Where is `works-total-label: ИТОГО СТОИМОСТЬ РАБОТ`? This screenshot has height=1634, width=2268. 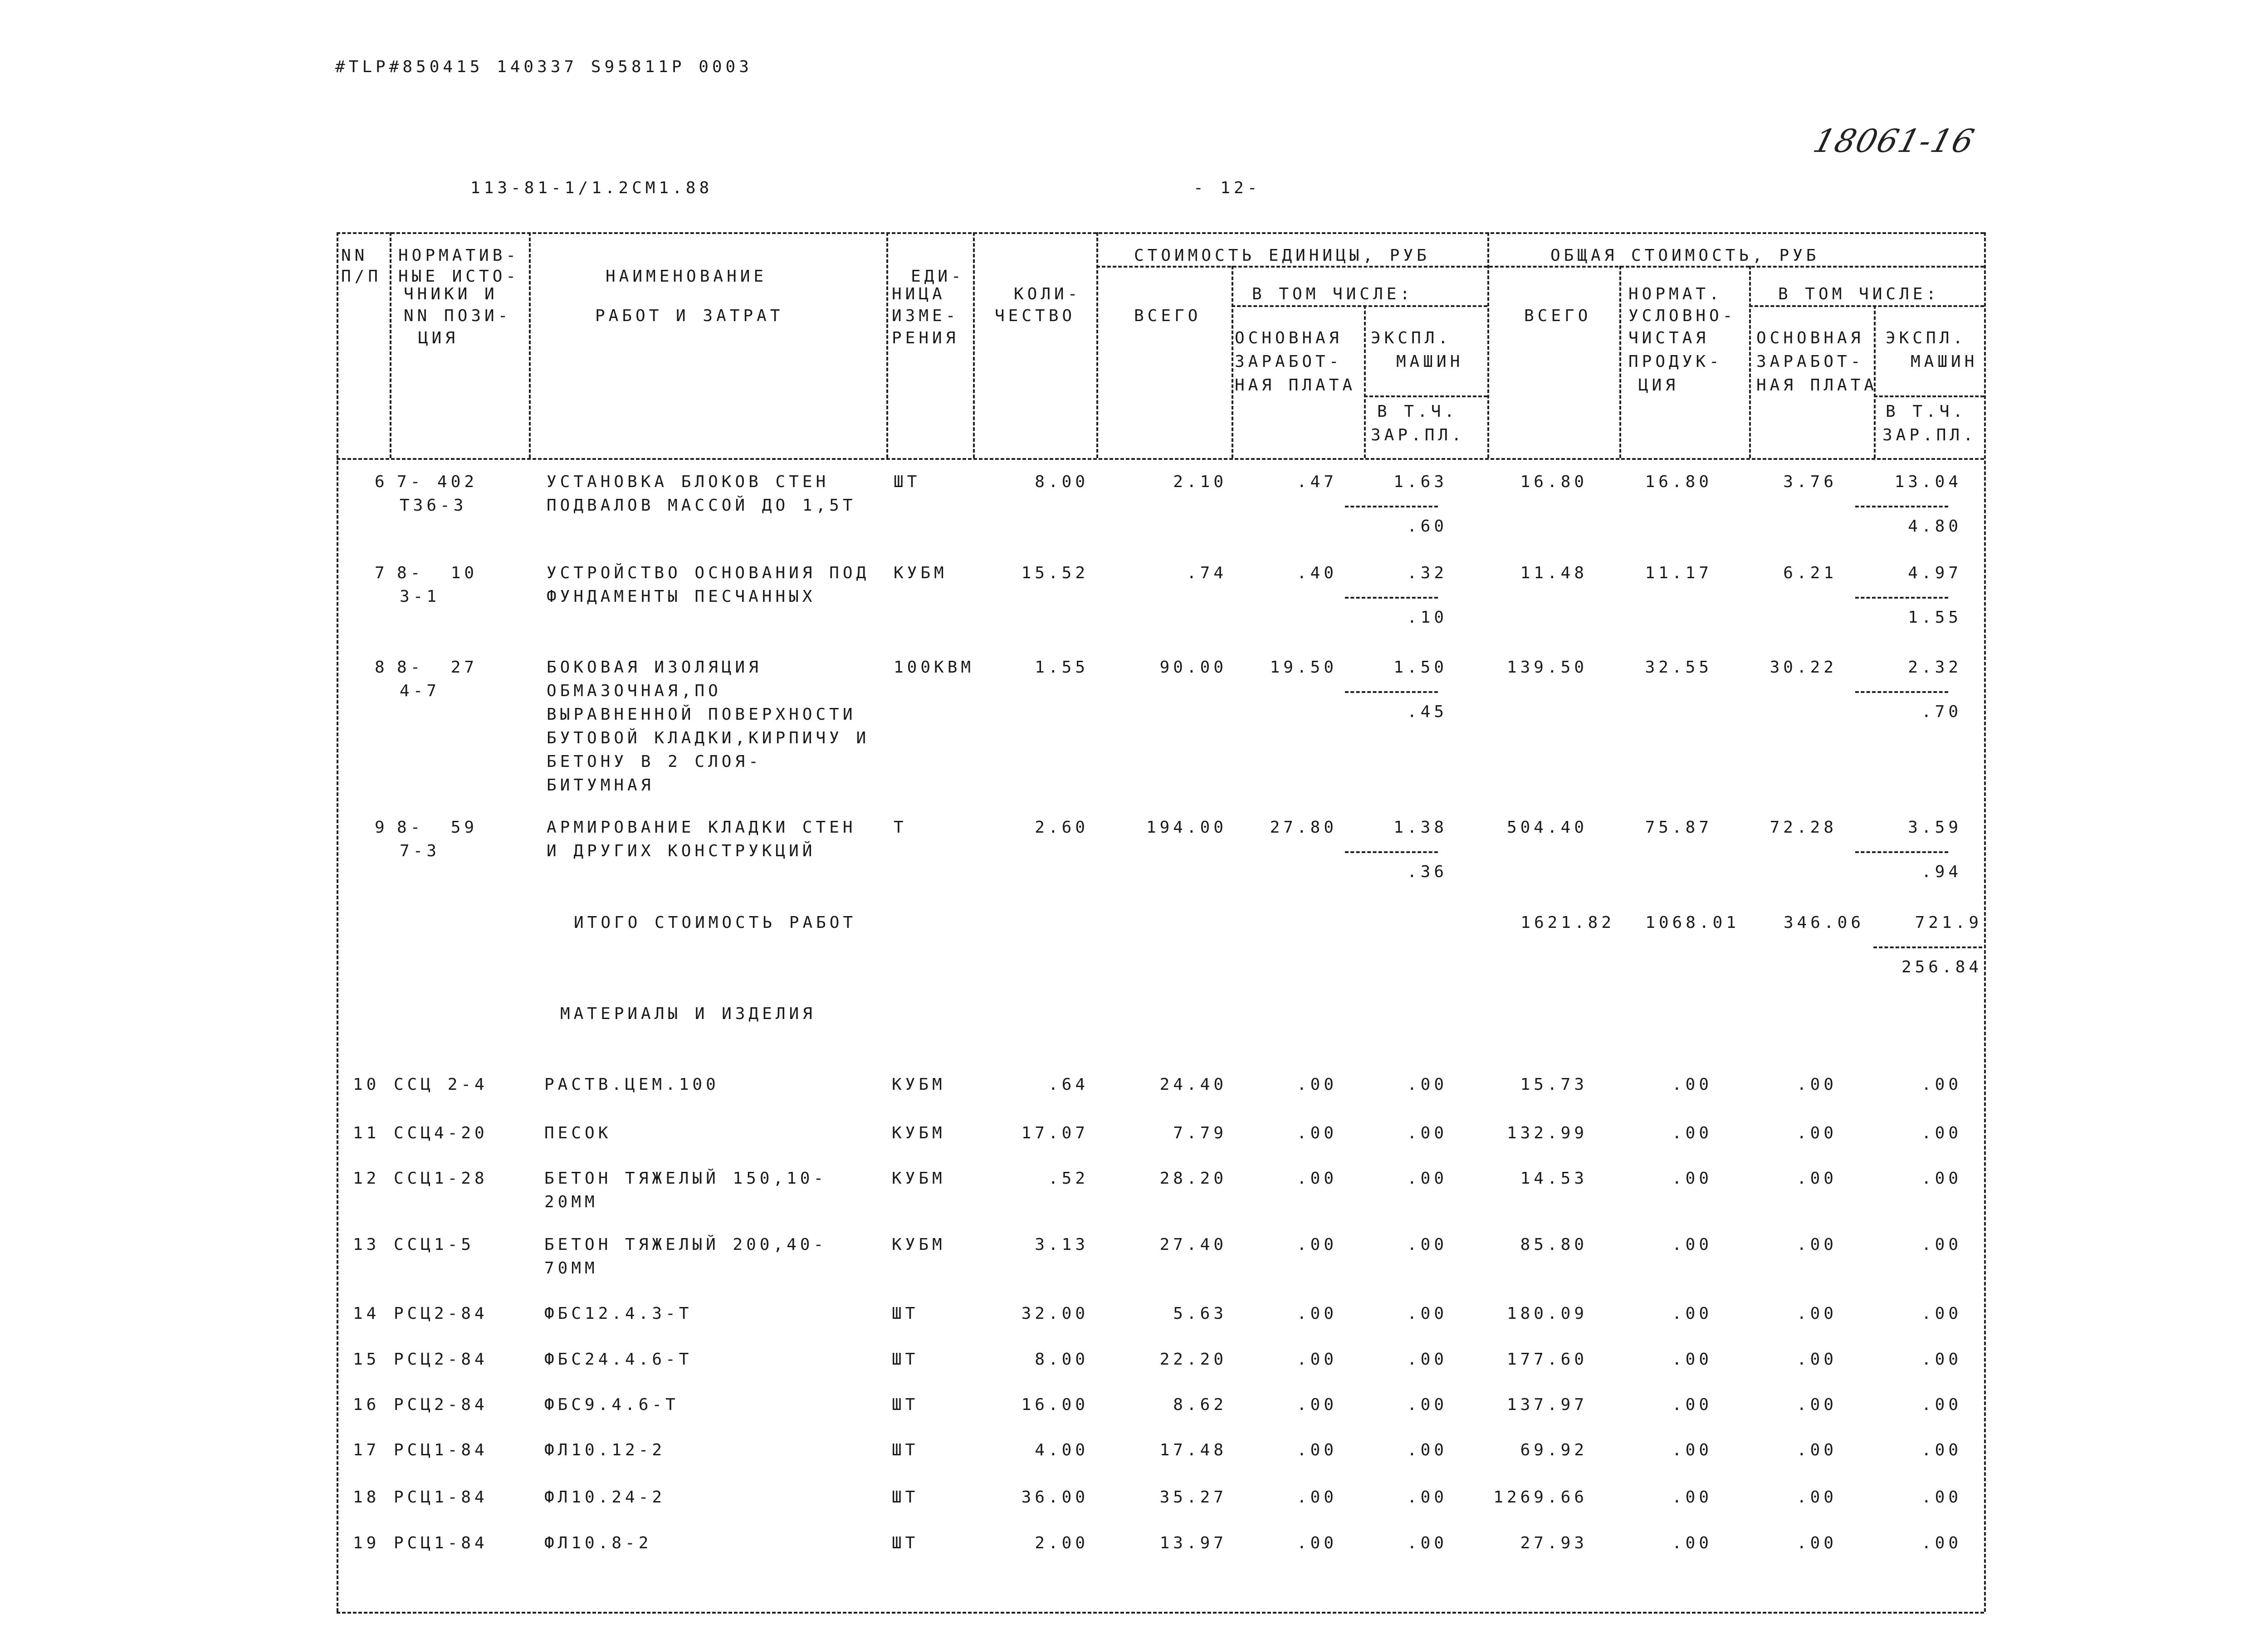 works-total-label: ИТОГО СТОИМОСТЬ РАБОТ is located at coordinates (716, 922).